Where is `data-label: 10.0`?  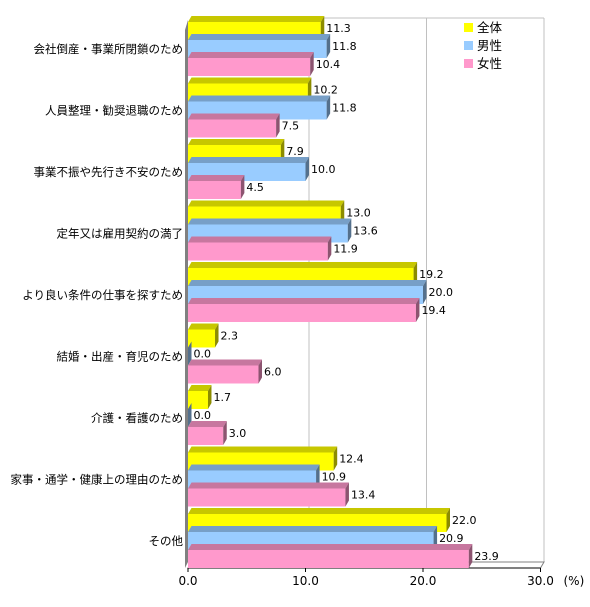
data-label: 10.0 is located at coordinates (323, 169).